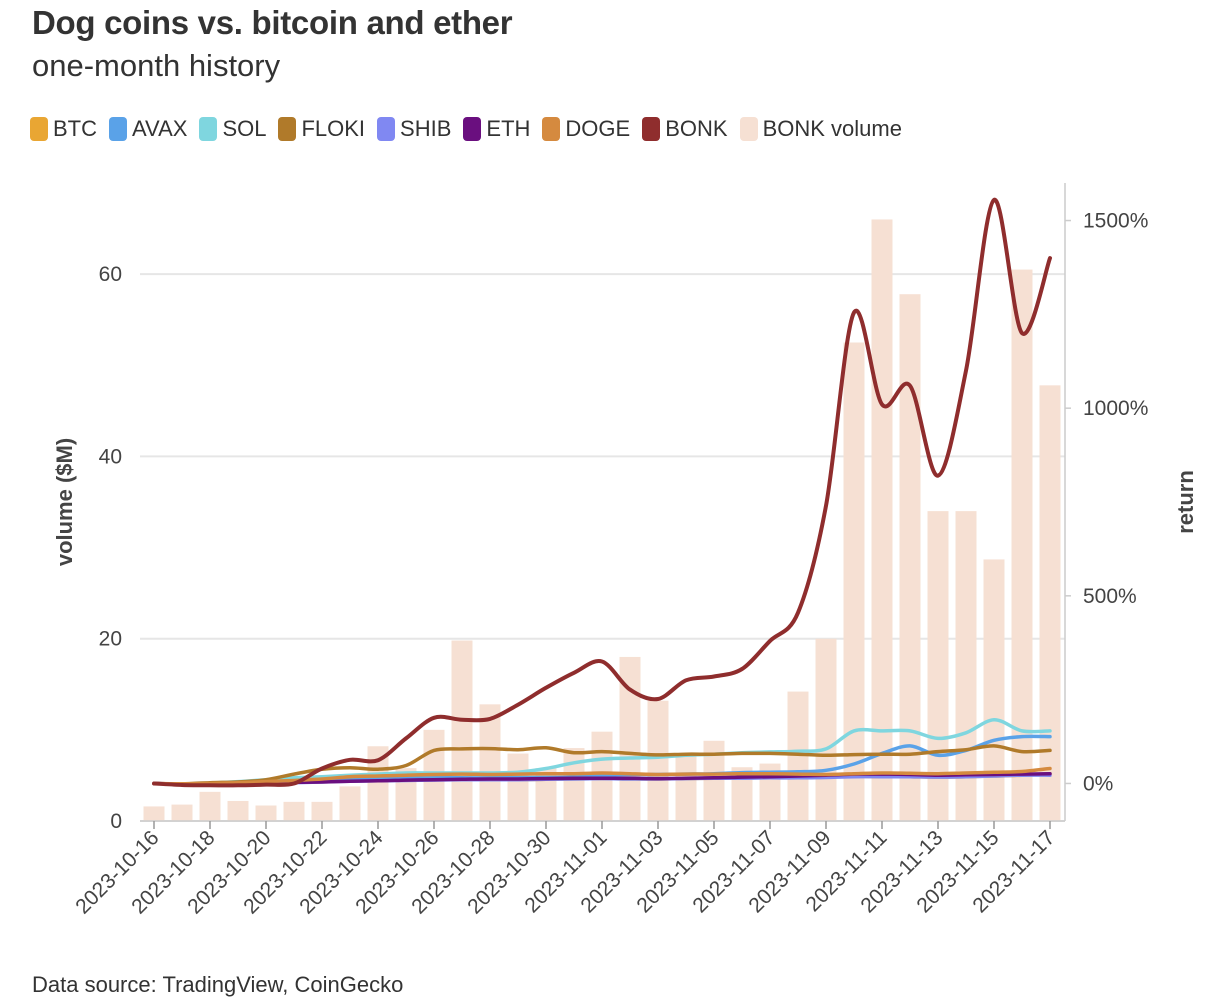  Describe the element at coordinates (1185, 502) in the screenshot. I see `y-right-axis-title: return` at that location.